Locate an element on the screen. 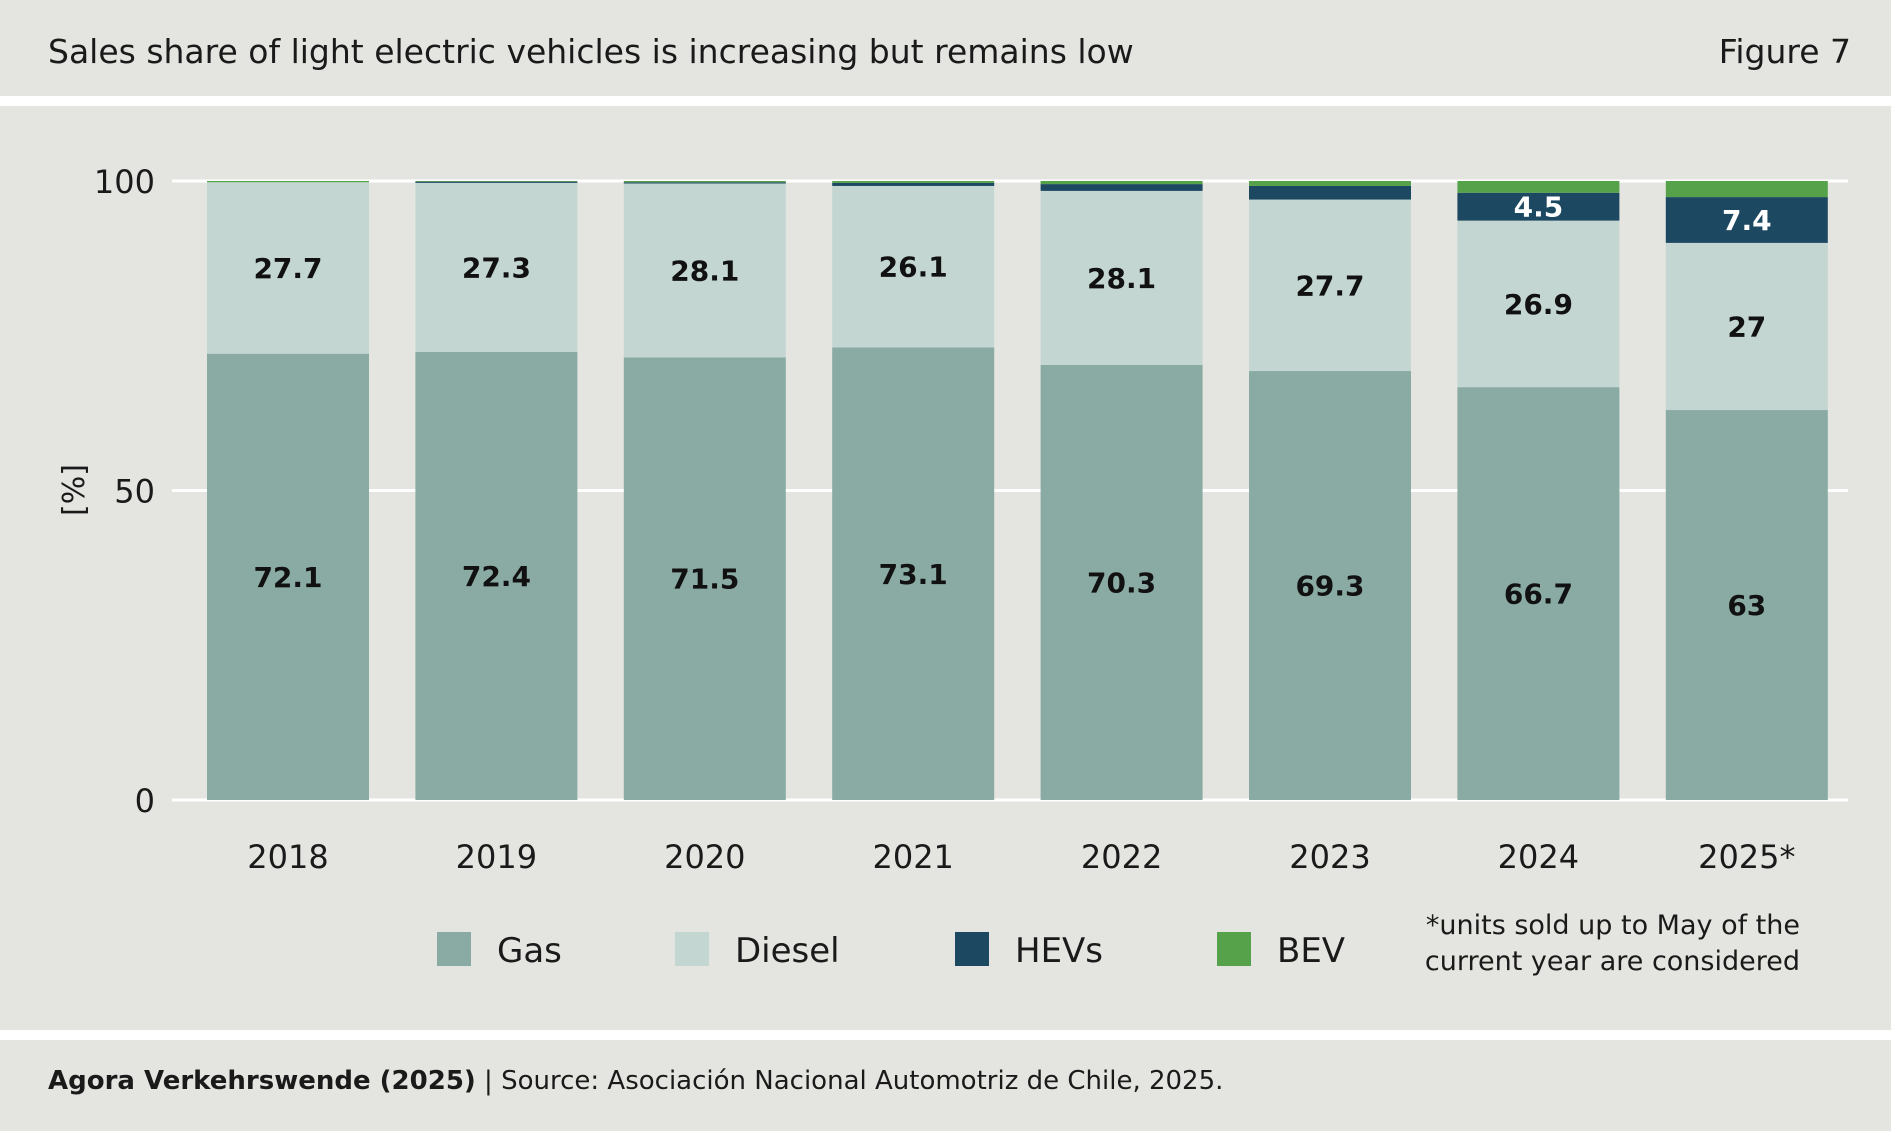  data-label: 26.1 is located at coordinates (913, 267).